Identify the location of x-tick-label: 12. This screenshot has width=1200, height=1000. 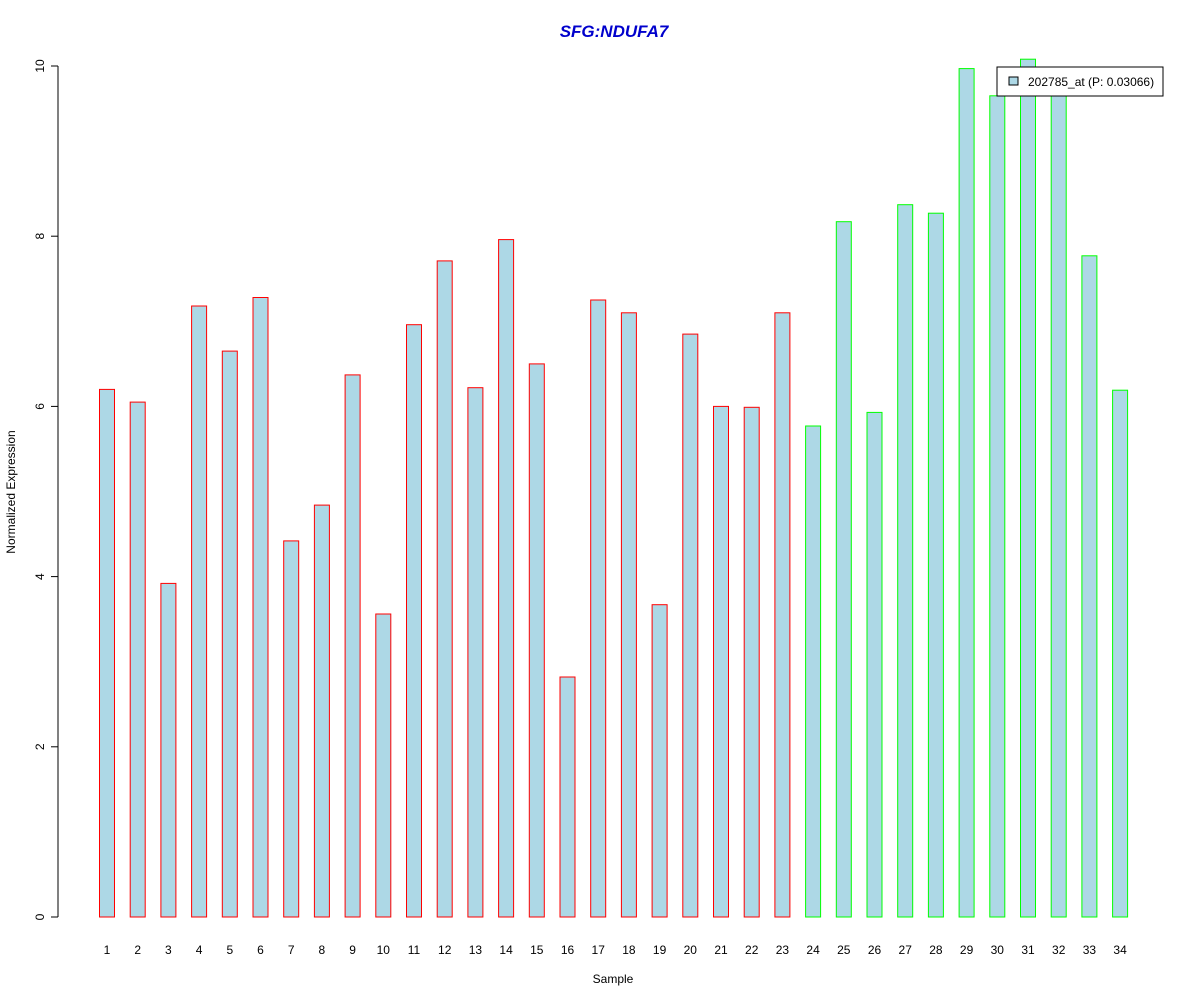
(445, 950).